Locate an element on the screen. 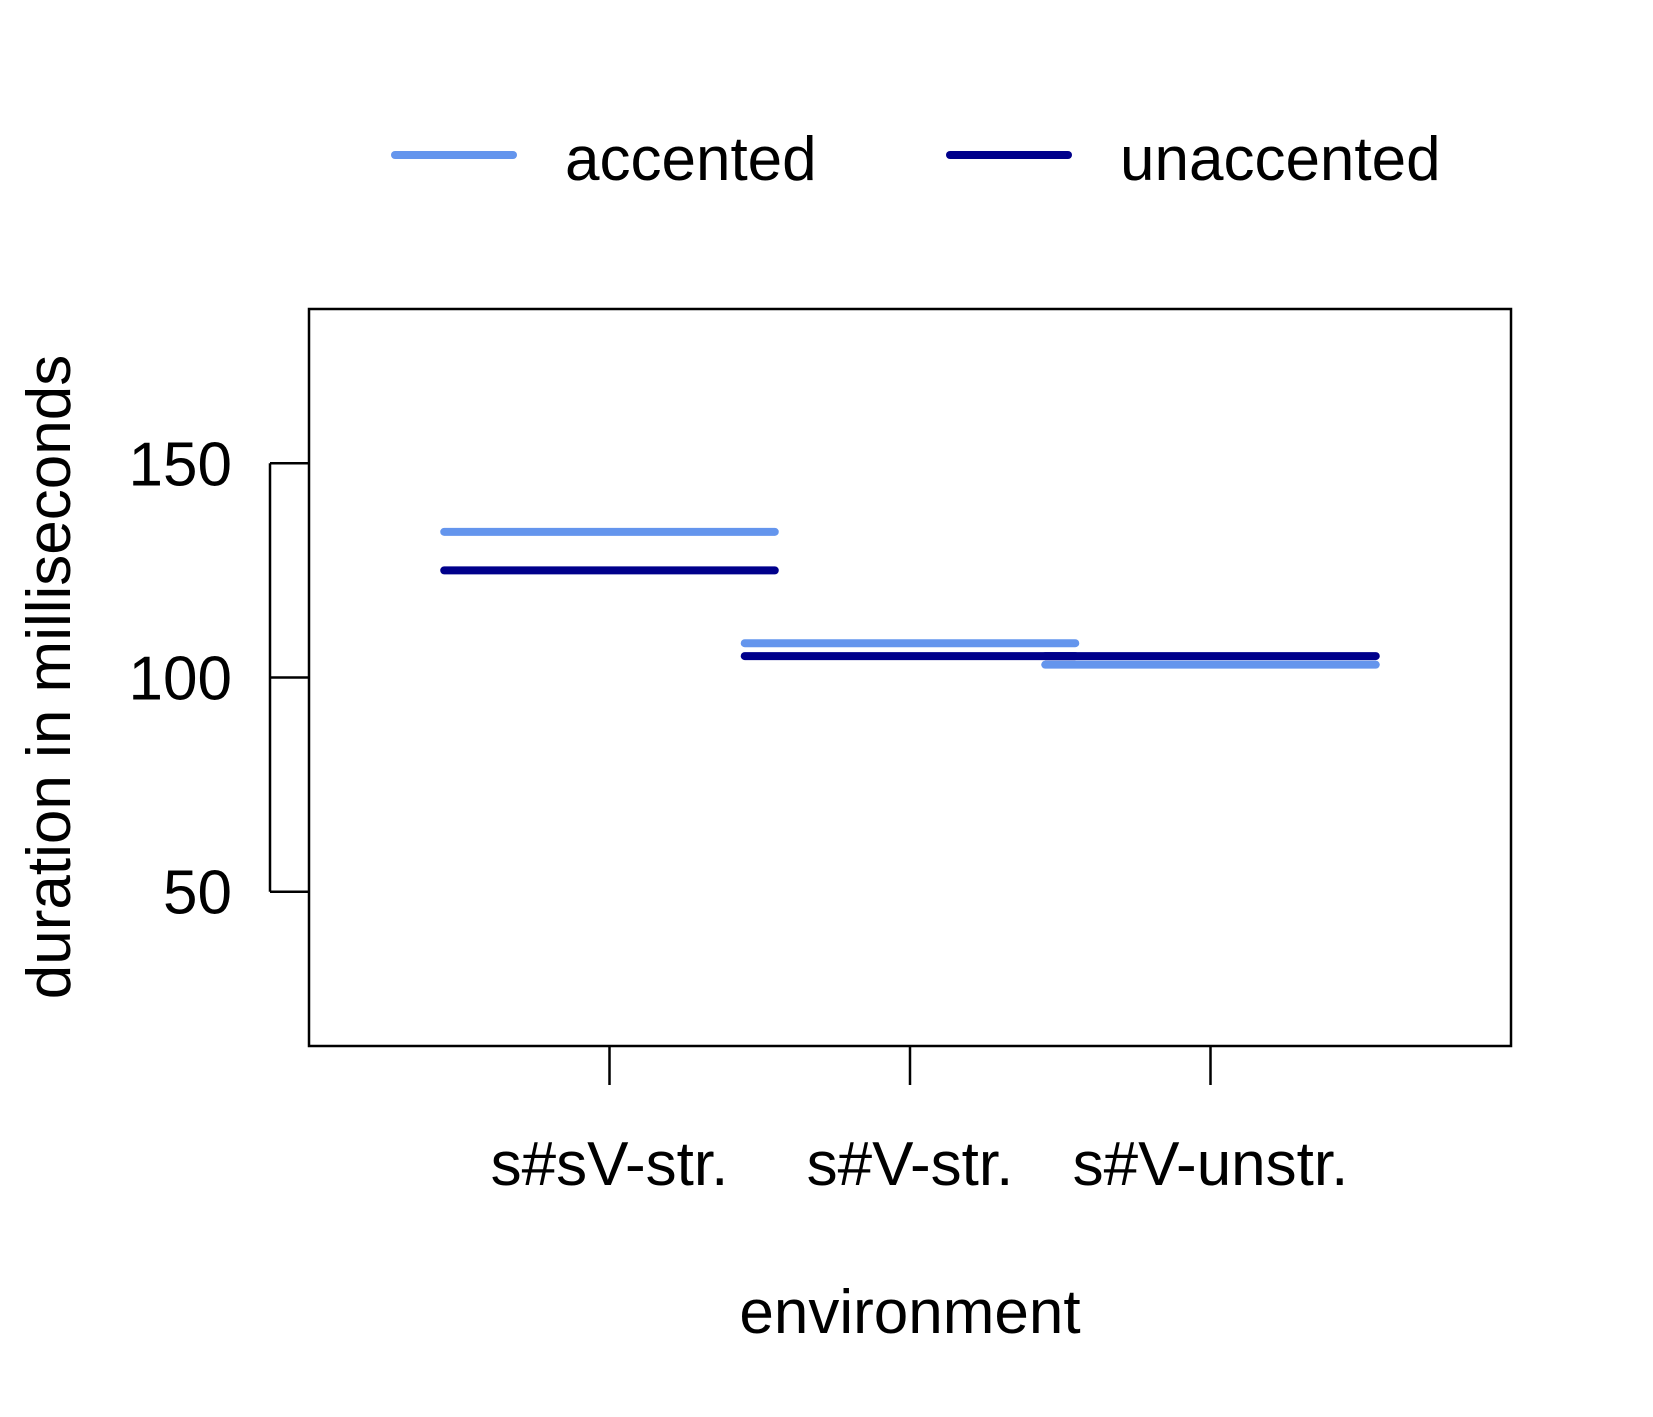 The height and width of the screenshot is (1417, 1653). y-axis-title: duration in milliseconds is located at coordinates (49, 677).